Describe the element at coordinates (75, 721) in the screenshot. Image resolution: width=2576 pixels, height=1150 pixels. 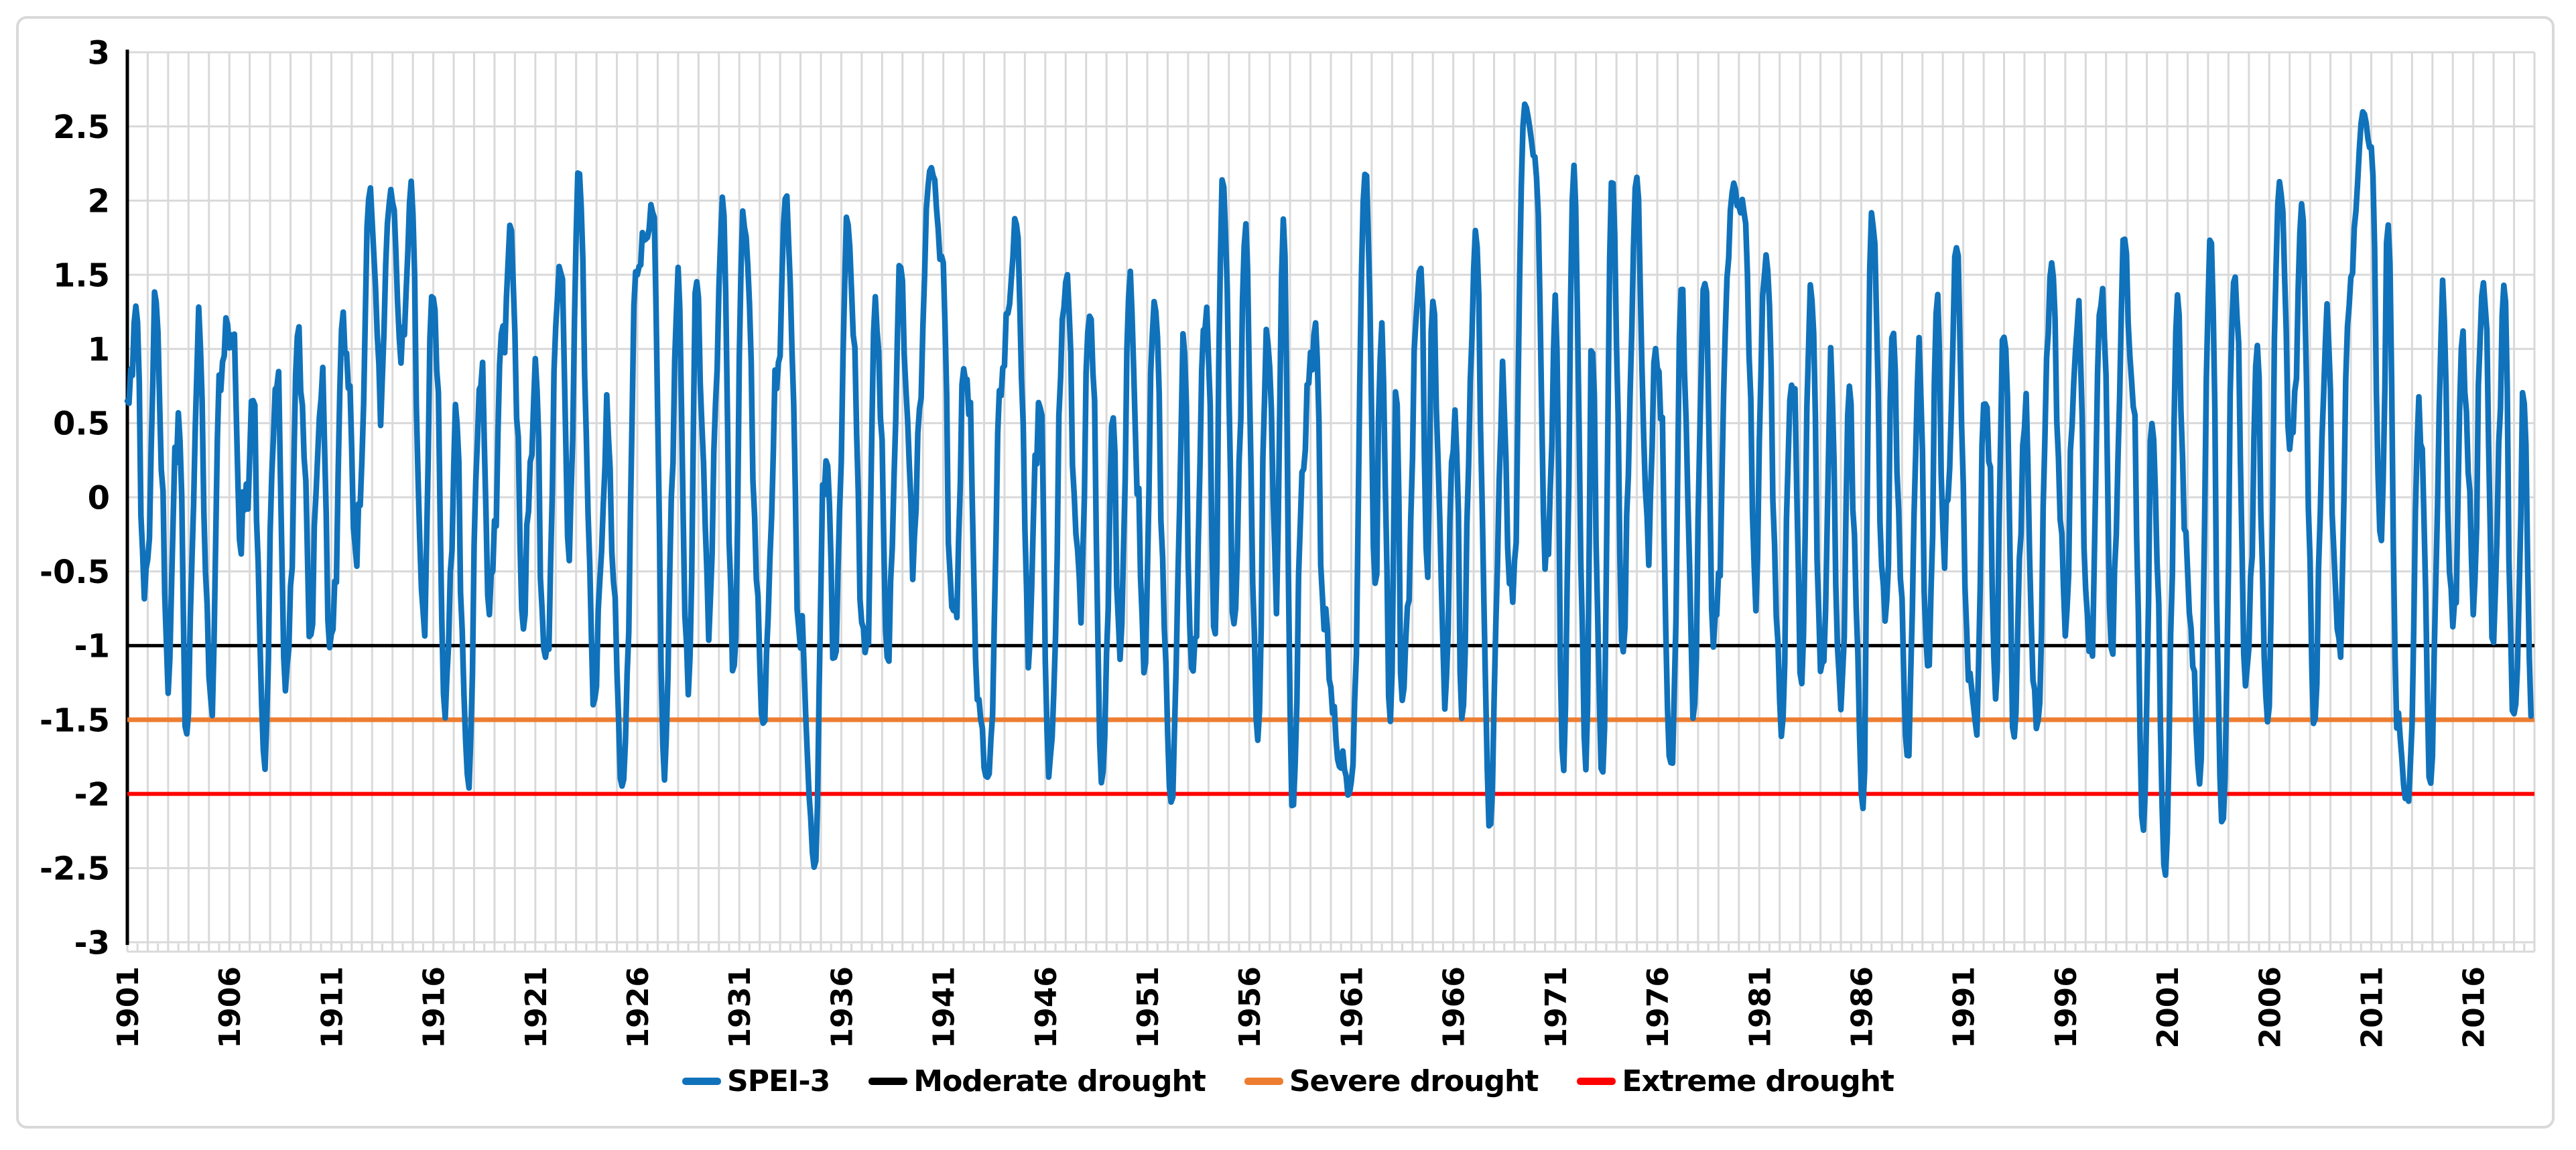
I see `y-tick-label: -1.5` at that location.